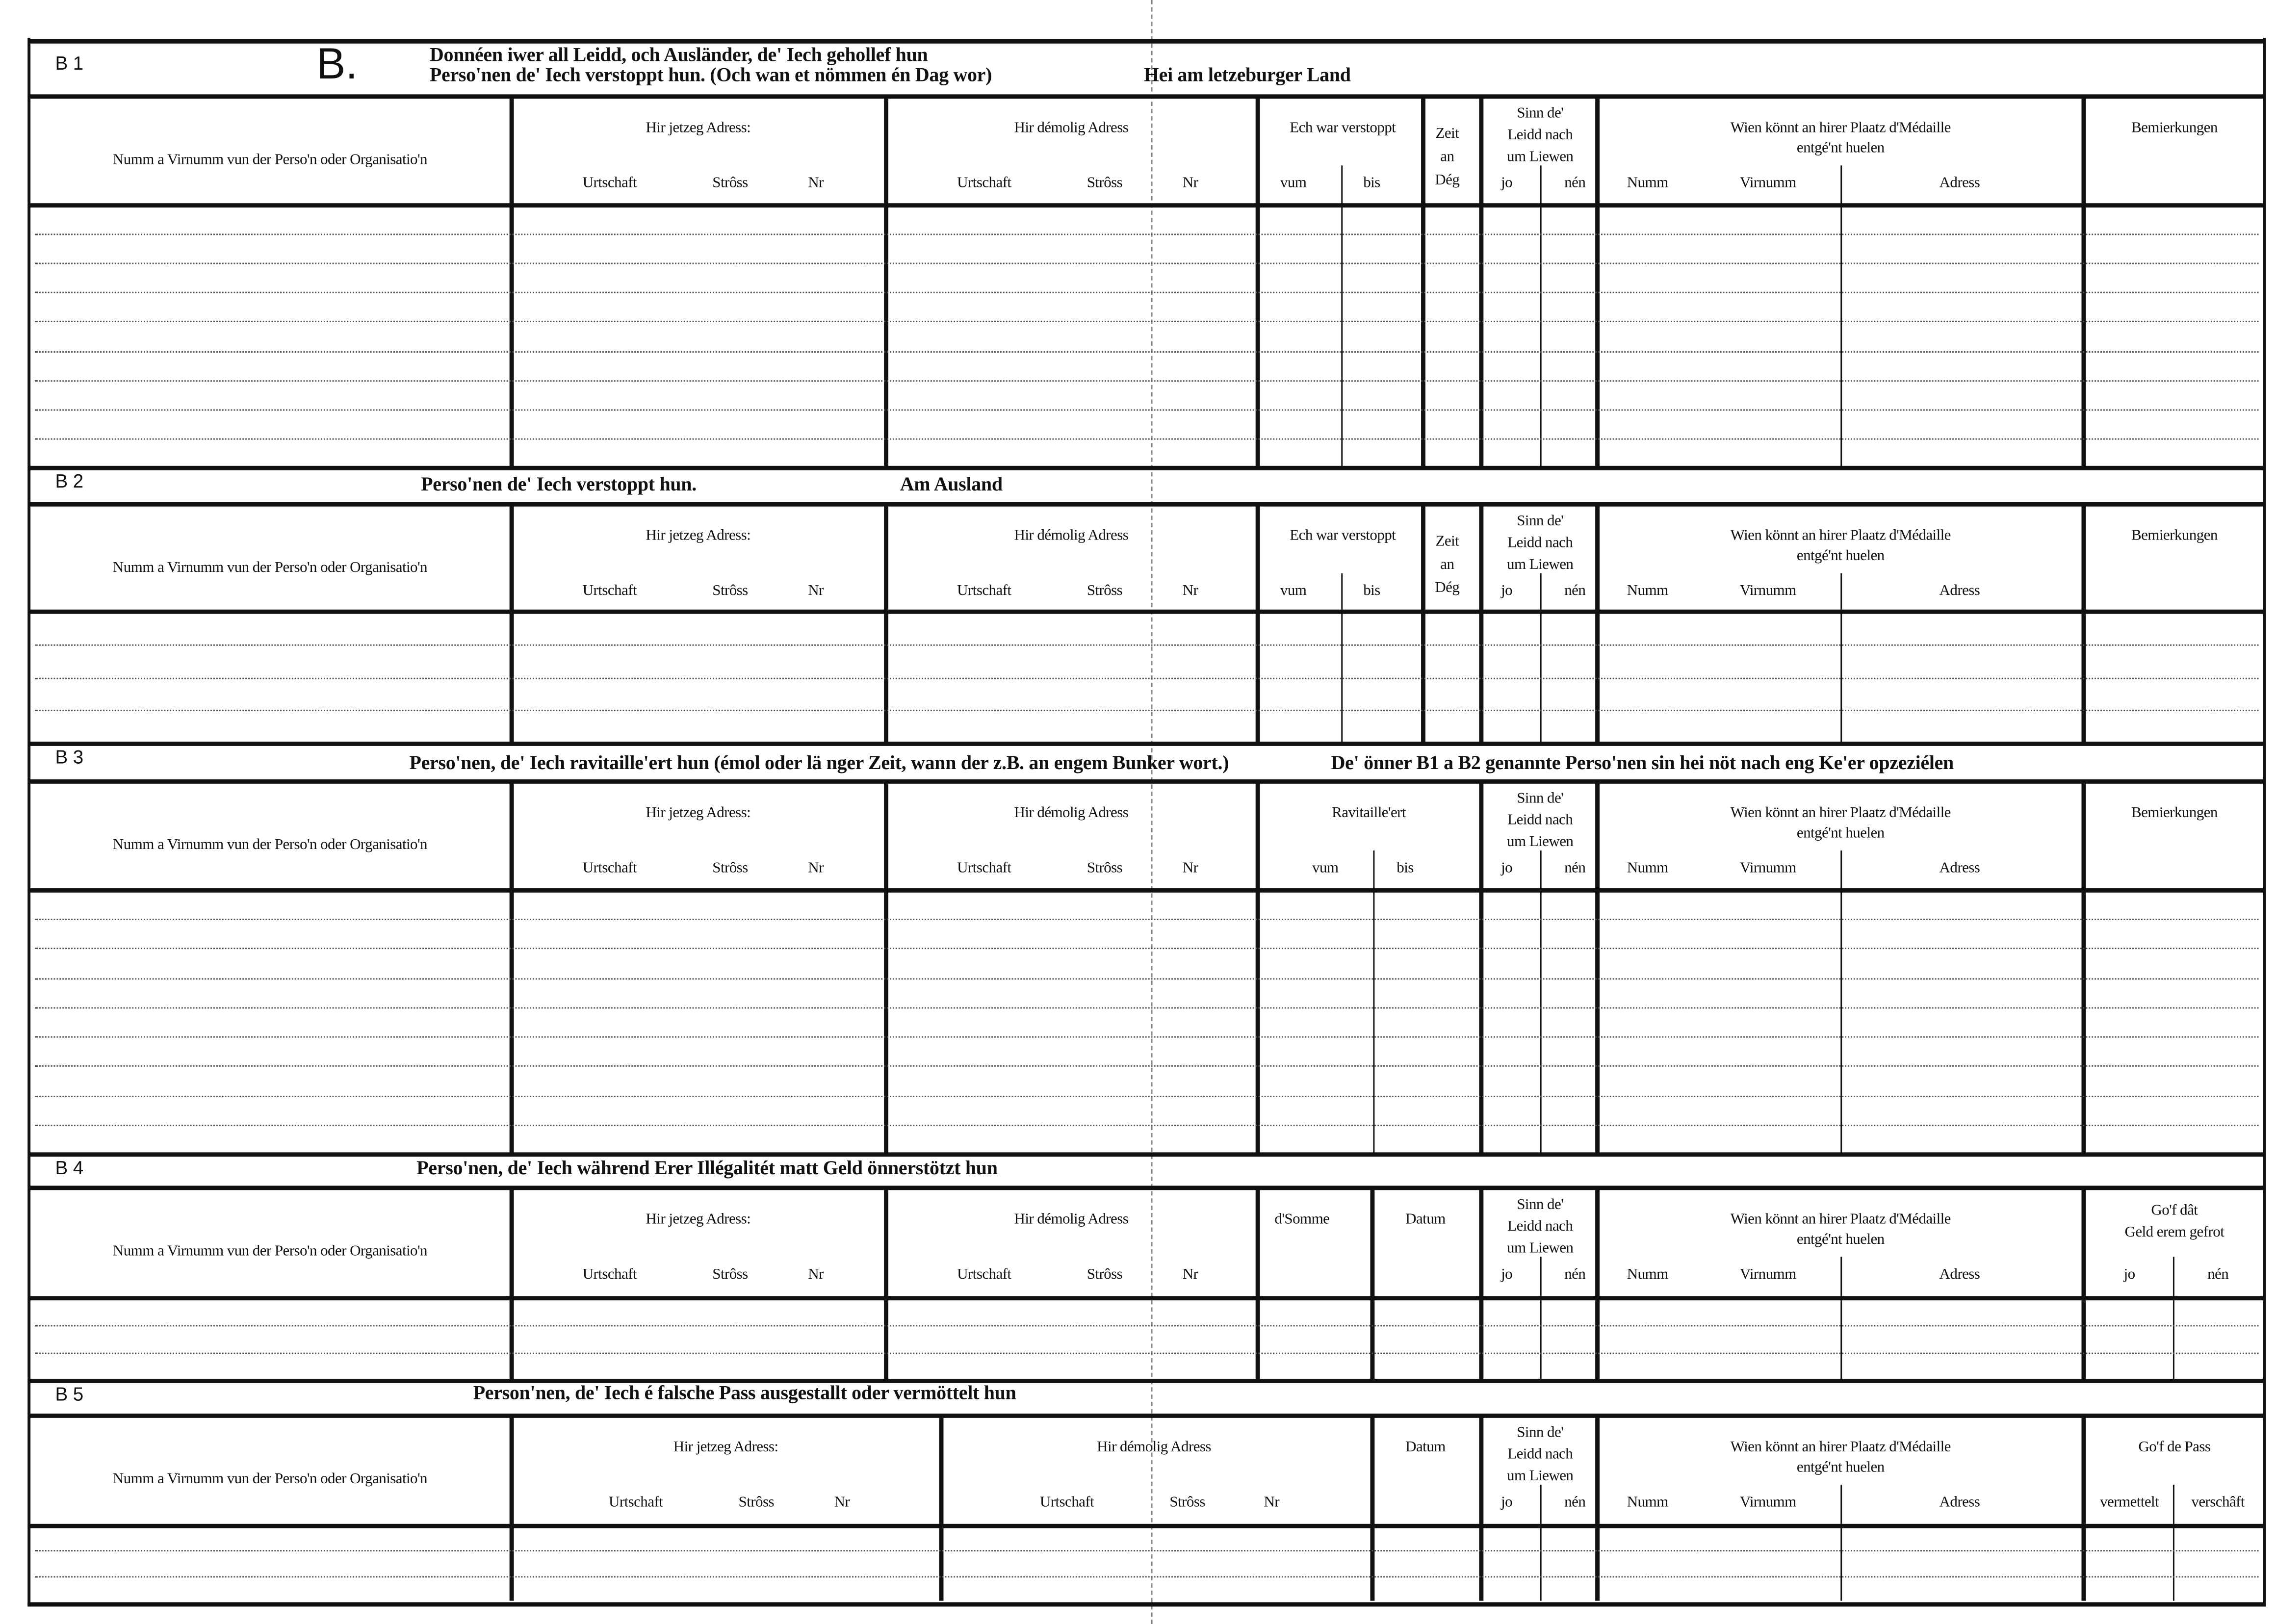 The width and height of the screenshot is (2276, 1624). What do you see at coordinates (1247, 75) in the screenshot?
I see `section-region: Hei am letzeburger Land` at bounding box center [1247, 75].